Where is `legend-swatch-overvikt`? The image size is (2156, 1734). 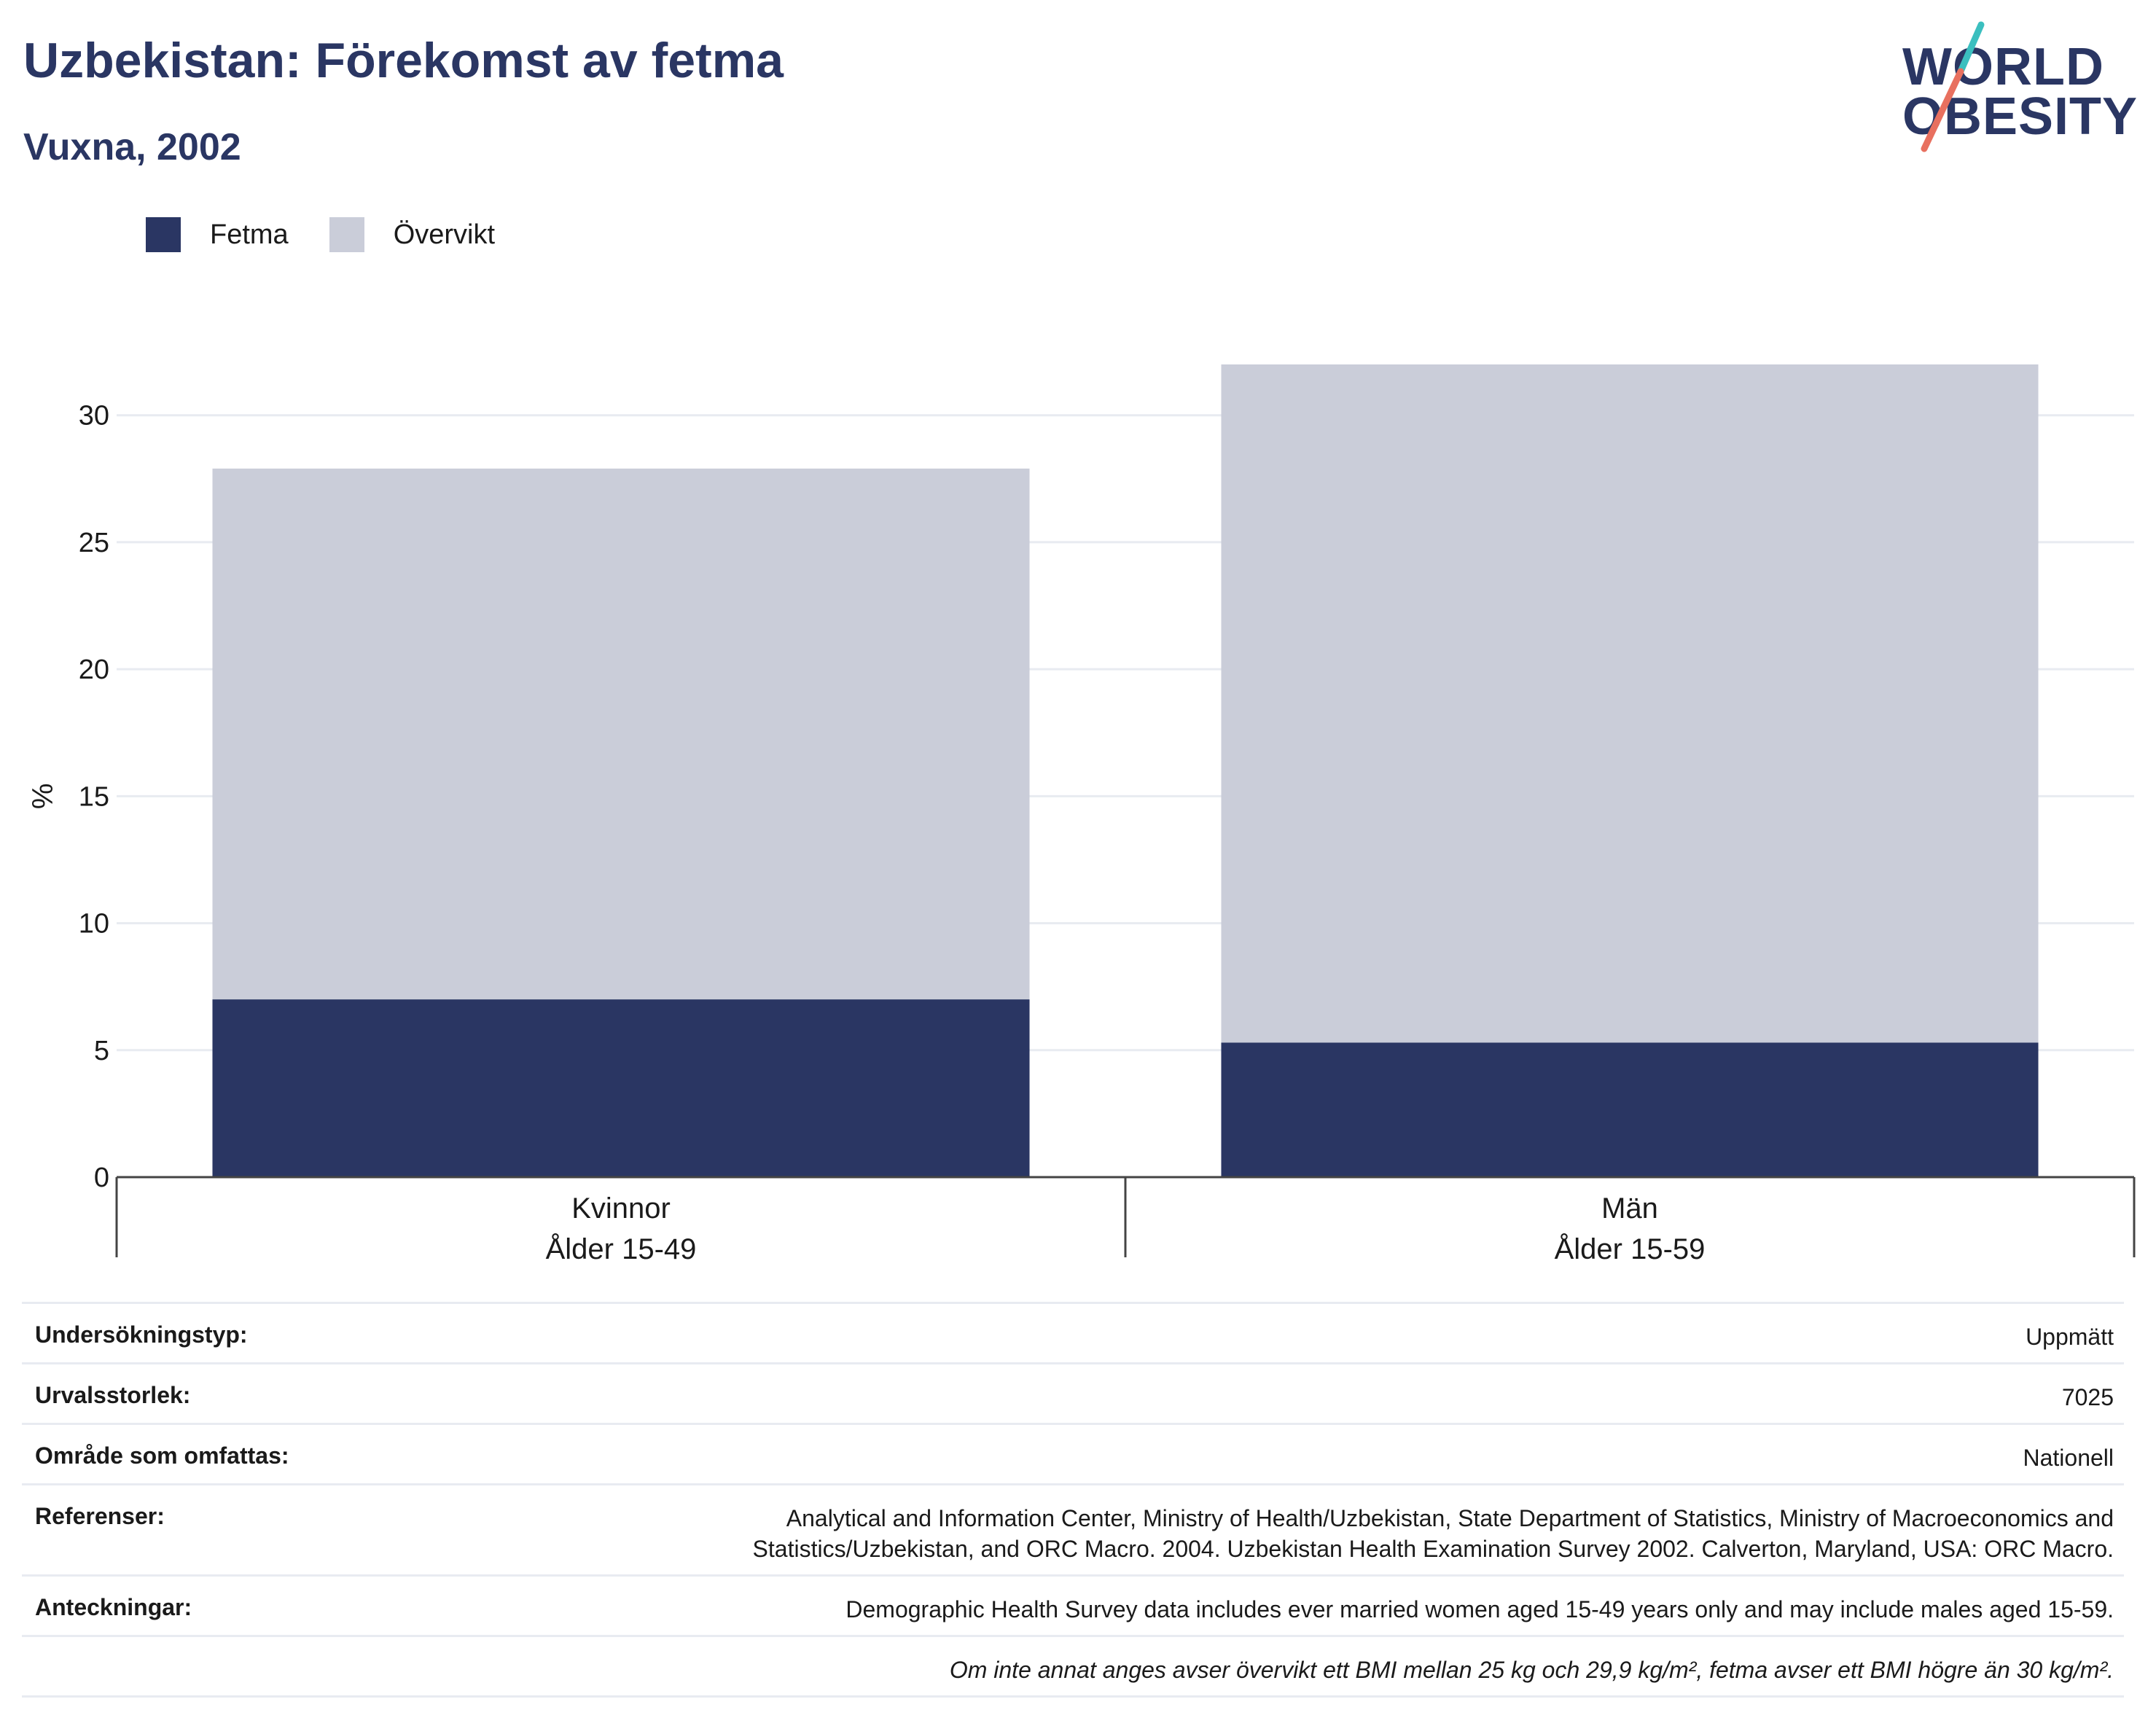 legend-swatch-overvikt is located at coordinates (346, 234).